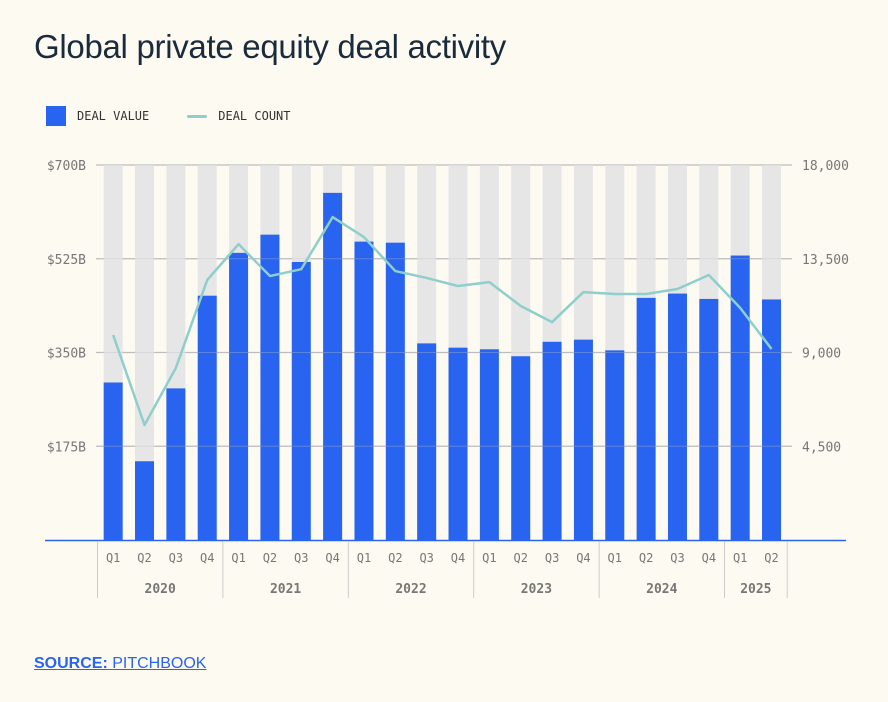 The width and height of the screenshot is (888, 702). What do you see at coordinates (168, 116) in the screenshot?
I see `legend: DEAL VALUE DEAL COUNT` at bounding box center [168, 116].